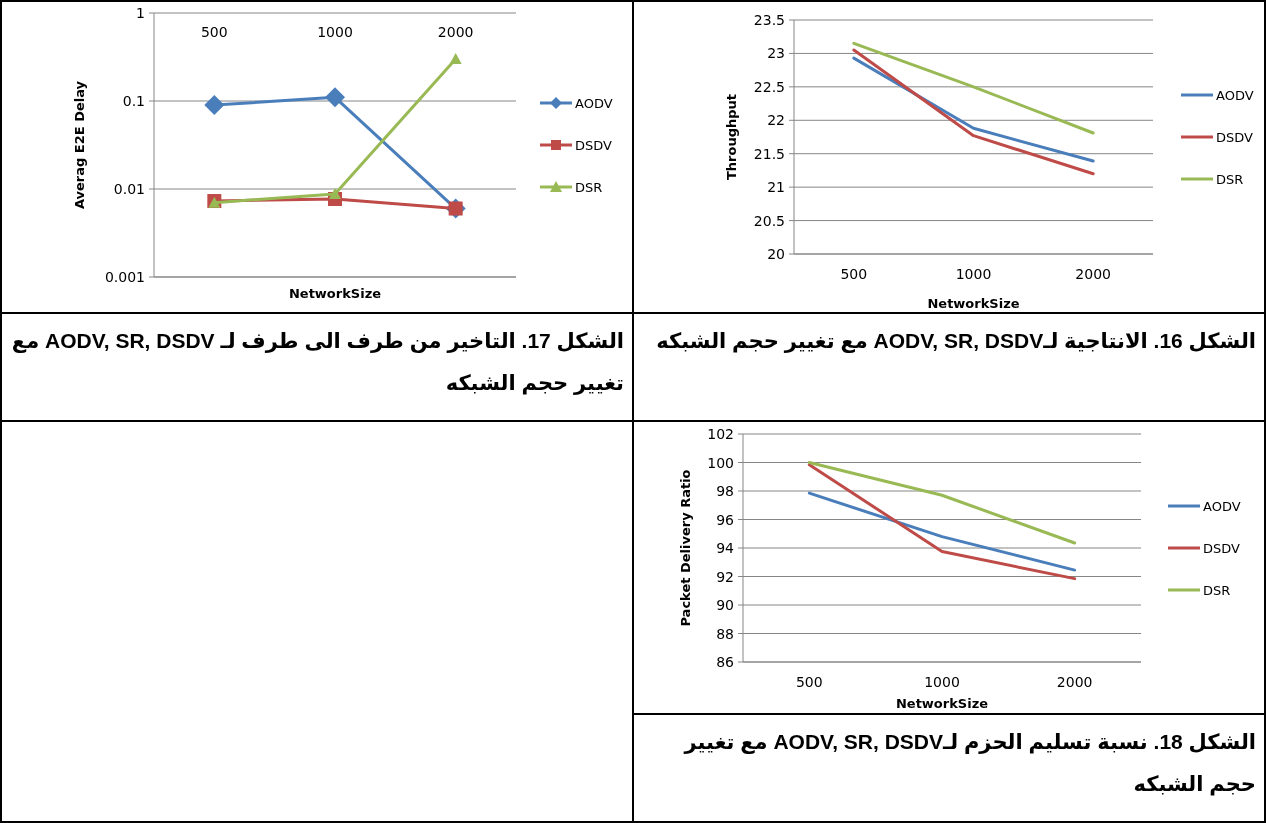 The height and width of the screenshot is (823, 1266). What do you see at coordinates (685, 548) in the screenshot?
I see `y-axis-title: Packet Delivery Ratio` at bounding box center [685, 548].